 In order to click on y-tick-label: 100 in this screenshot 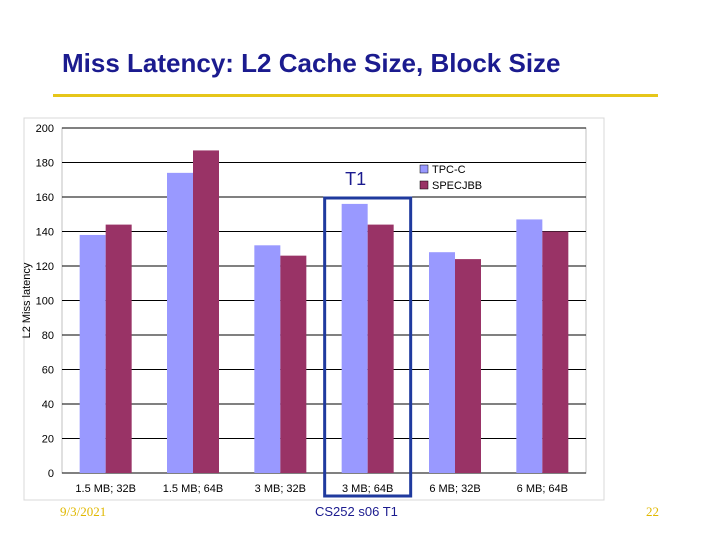, I will do `click(45, 302)`.